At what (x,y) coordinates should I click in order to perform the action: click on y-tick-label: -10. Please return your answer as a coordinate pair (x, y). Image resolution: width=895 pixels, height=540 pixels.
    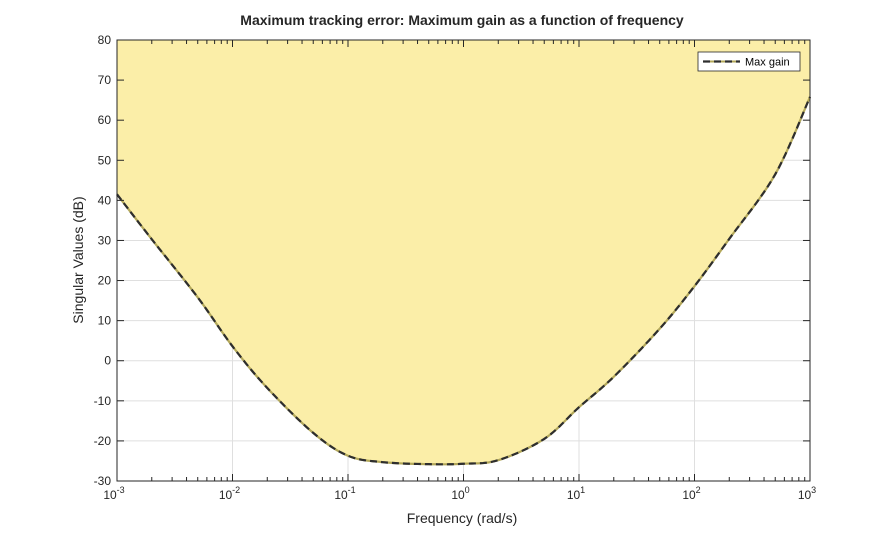
    Looking at the image, I should click on (103, 401).